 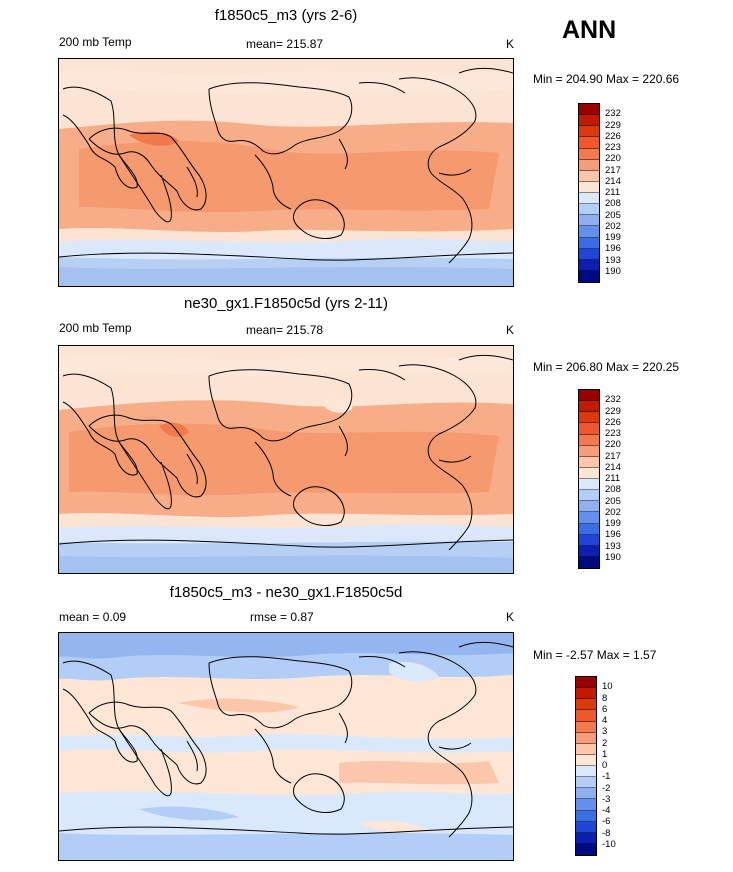 I want to click on panel-3-colorbar, so click(x=586, y=766).